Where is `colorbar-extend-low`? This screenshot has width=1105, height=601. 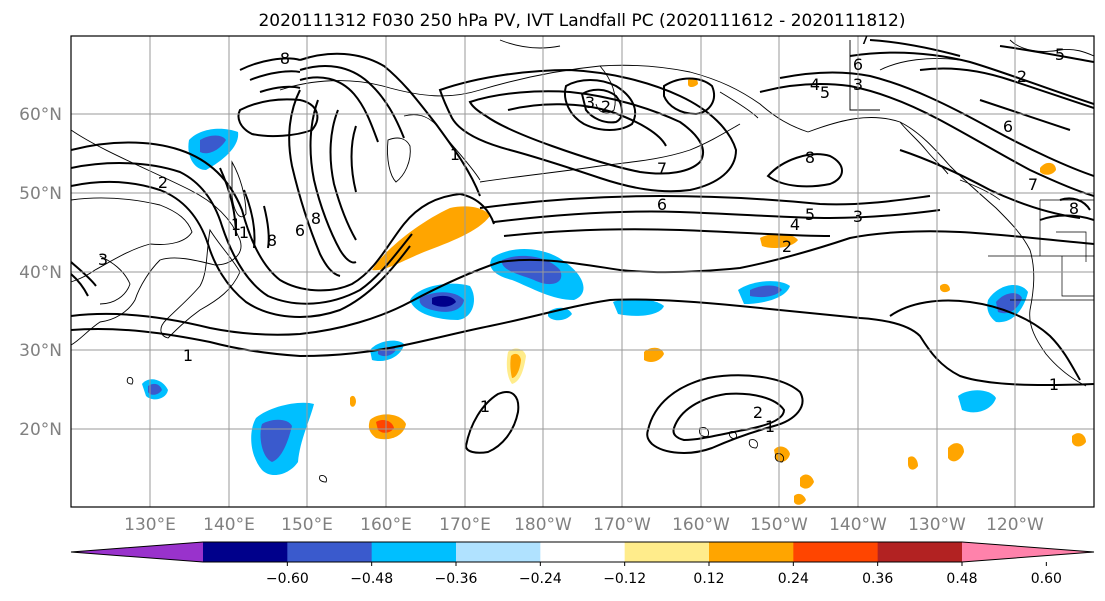
colorbar-extend-low is located at coordinates (137, 552).